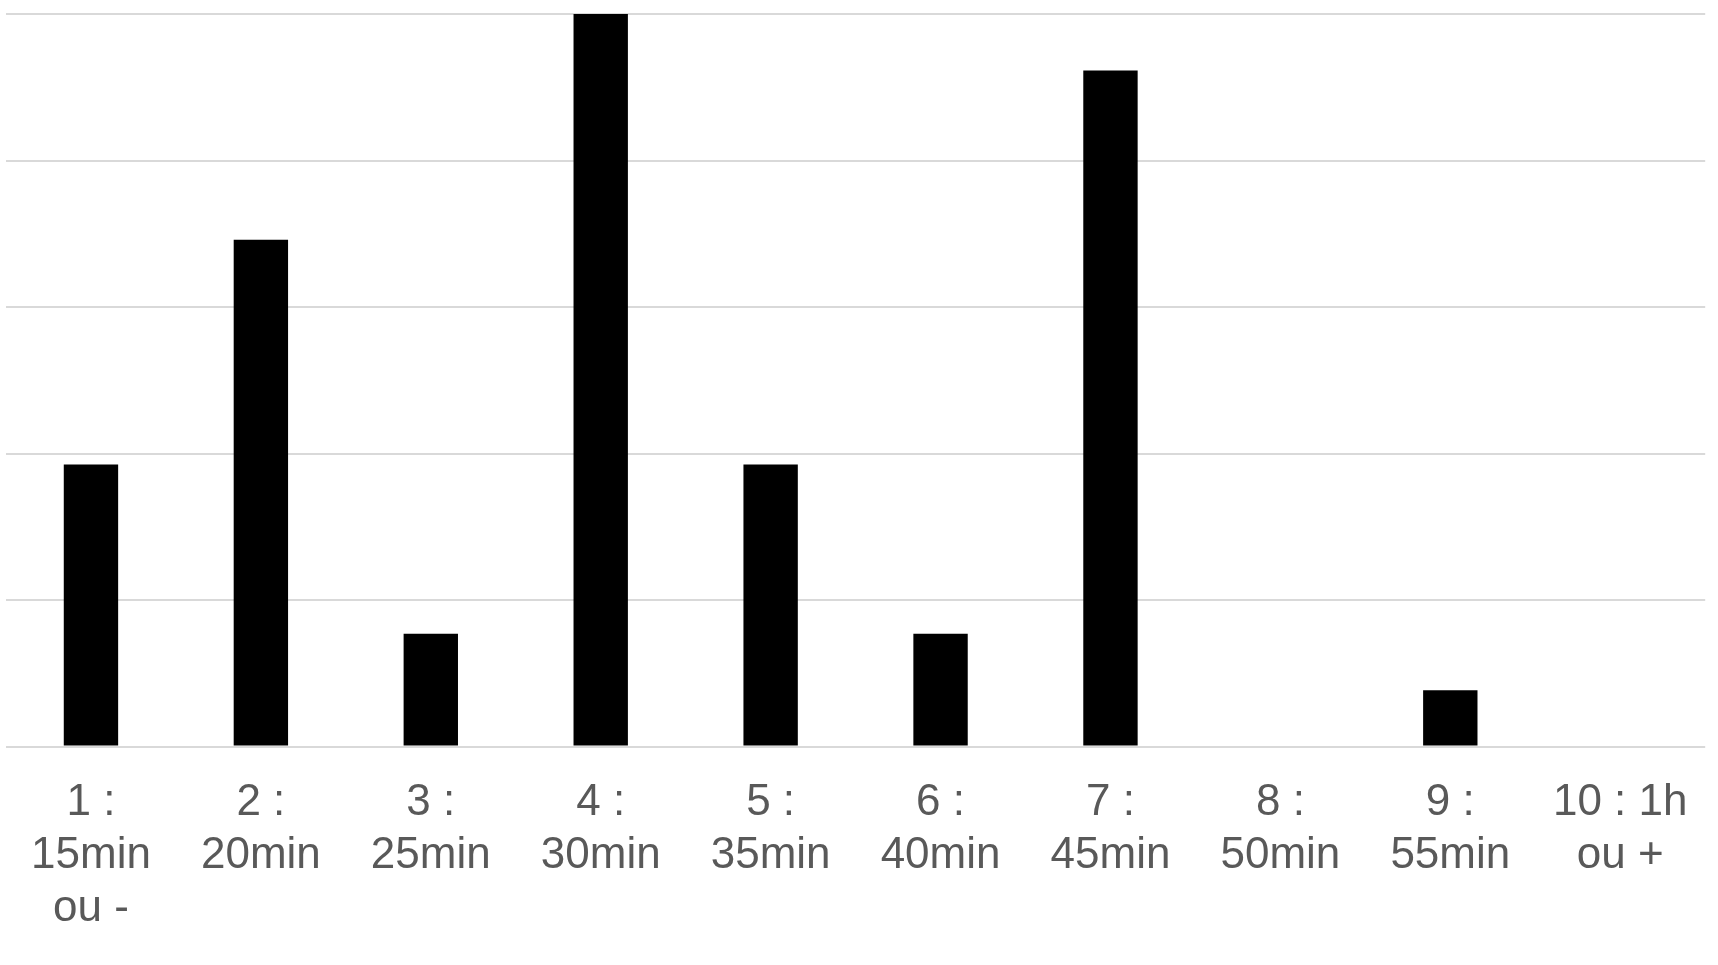  What do you see at coordinates (600, 826) in the screenshot?
I see `x-tick-label: 4 : 30min` at bounding box center [600, 826].